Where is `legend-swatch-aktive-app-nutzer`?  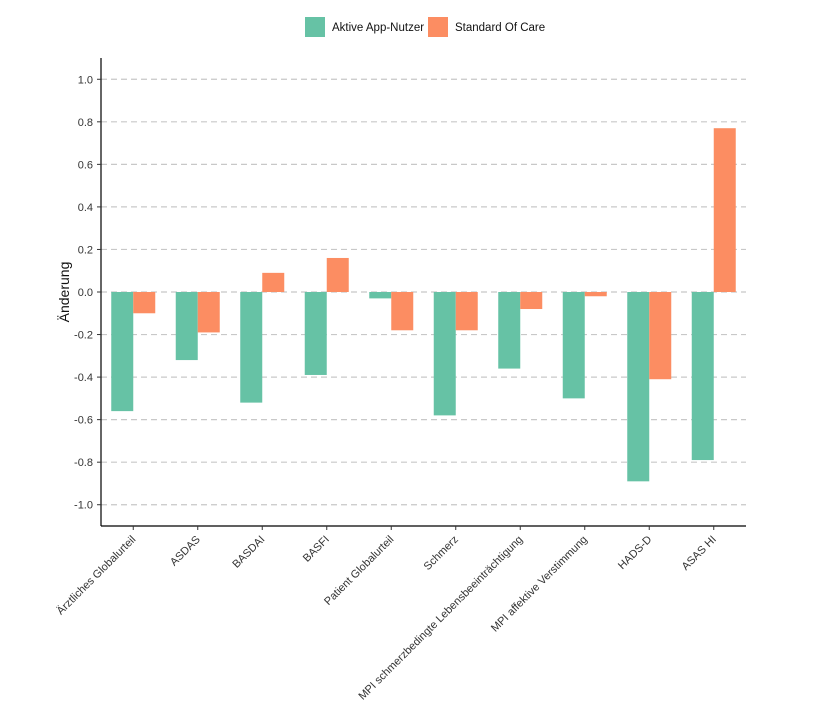
legend-swatch-aktive-app-nutzer is located at coordinates (315, 27).